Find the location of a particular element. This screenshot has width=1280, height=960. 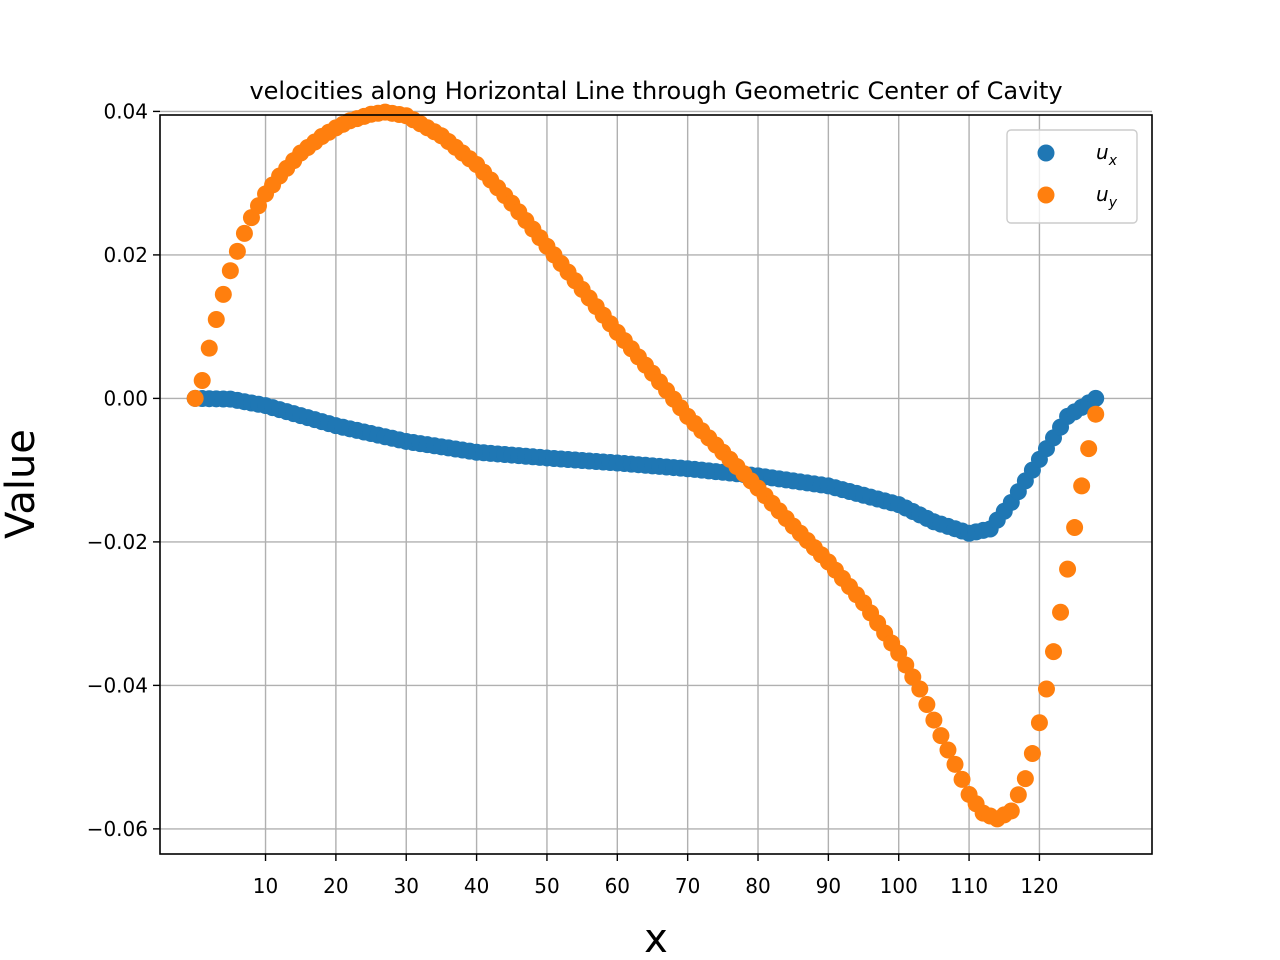

x-tick-label: 30 is located at coordinates (406, 886).